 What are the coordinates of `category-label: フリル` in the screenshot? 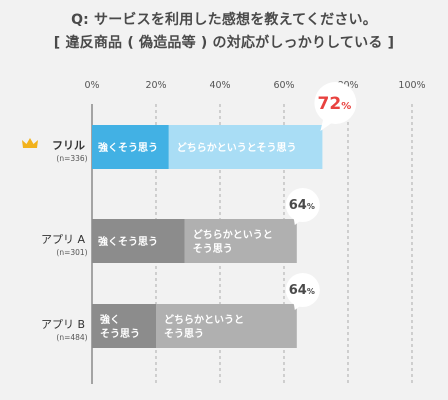 It's located at (68, 145).